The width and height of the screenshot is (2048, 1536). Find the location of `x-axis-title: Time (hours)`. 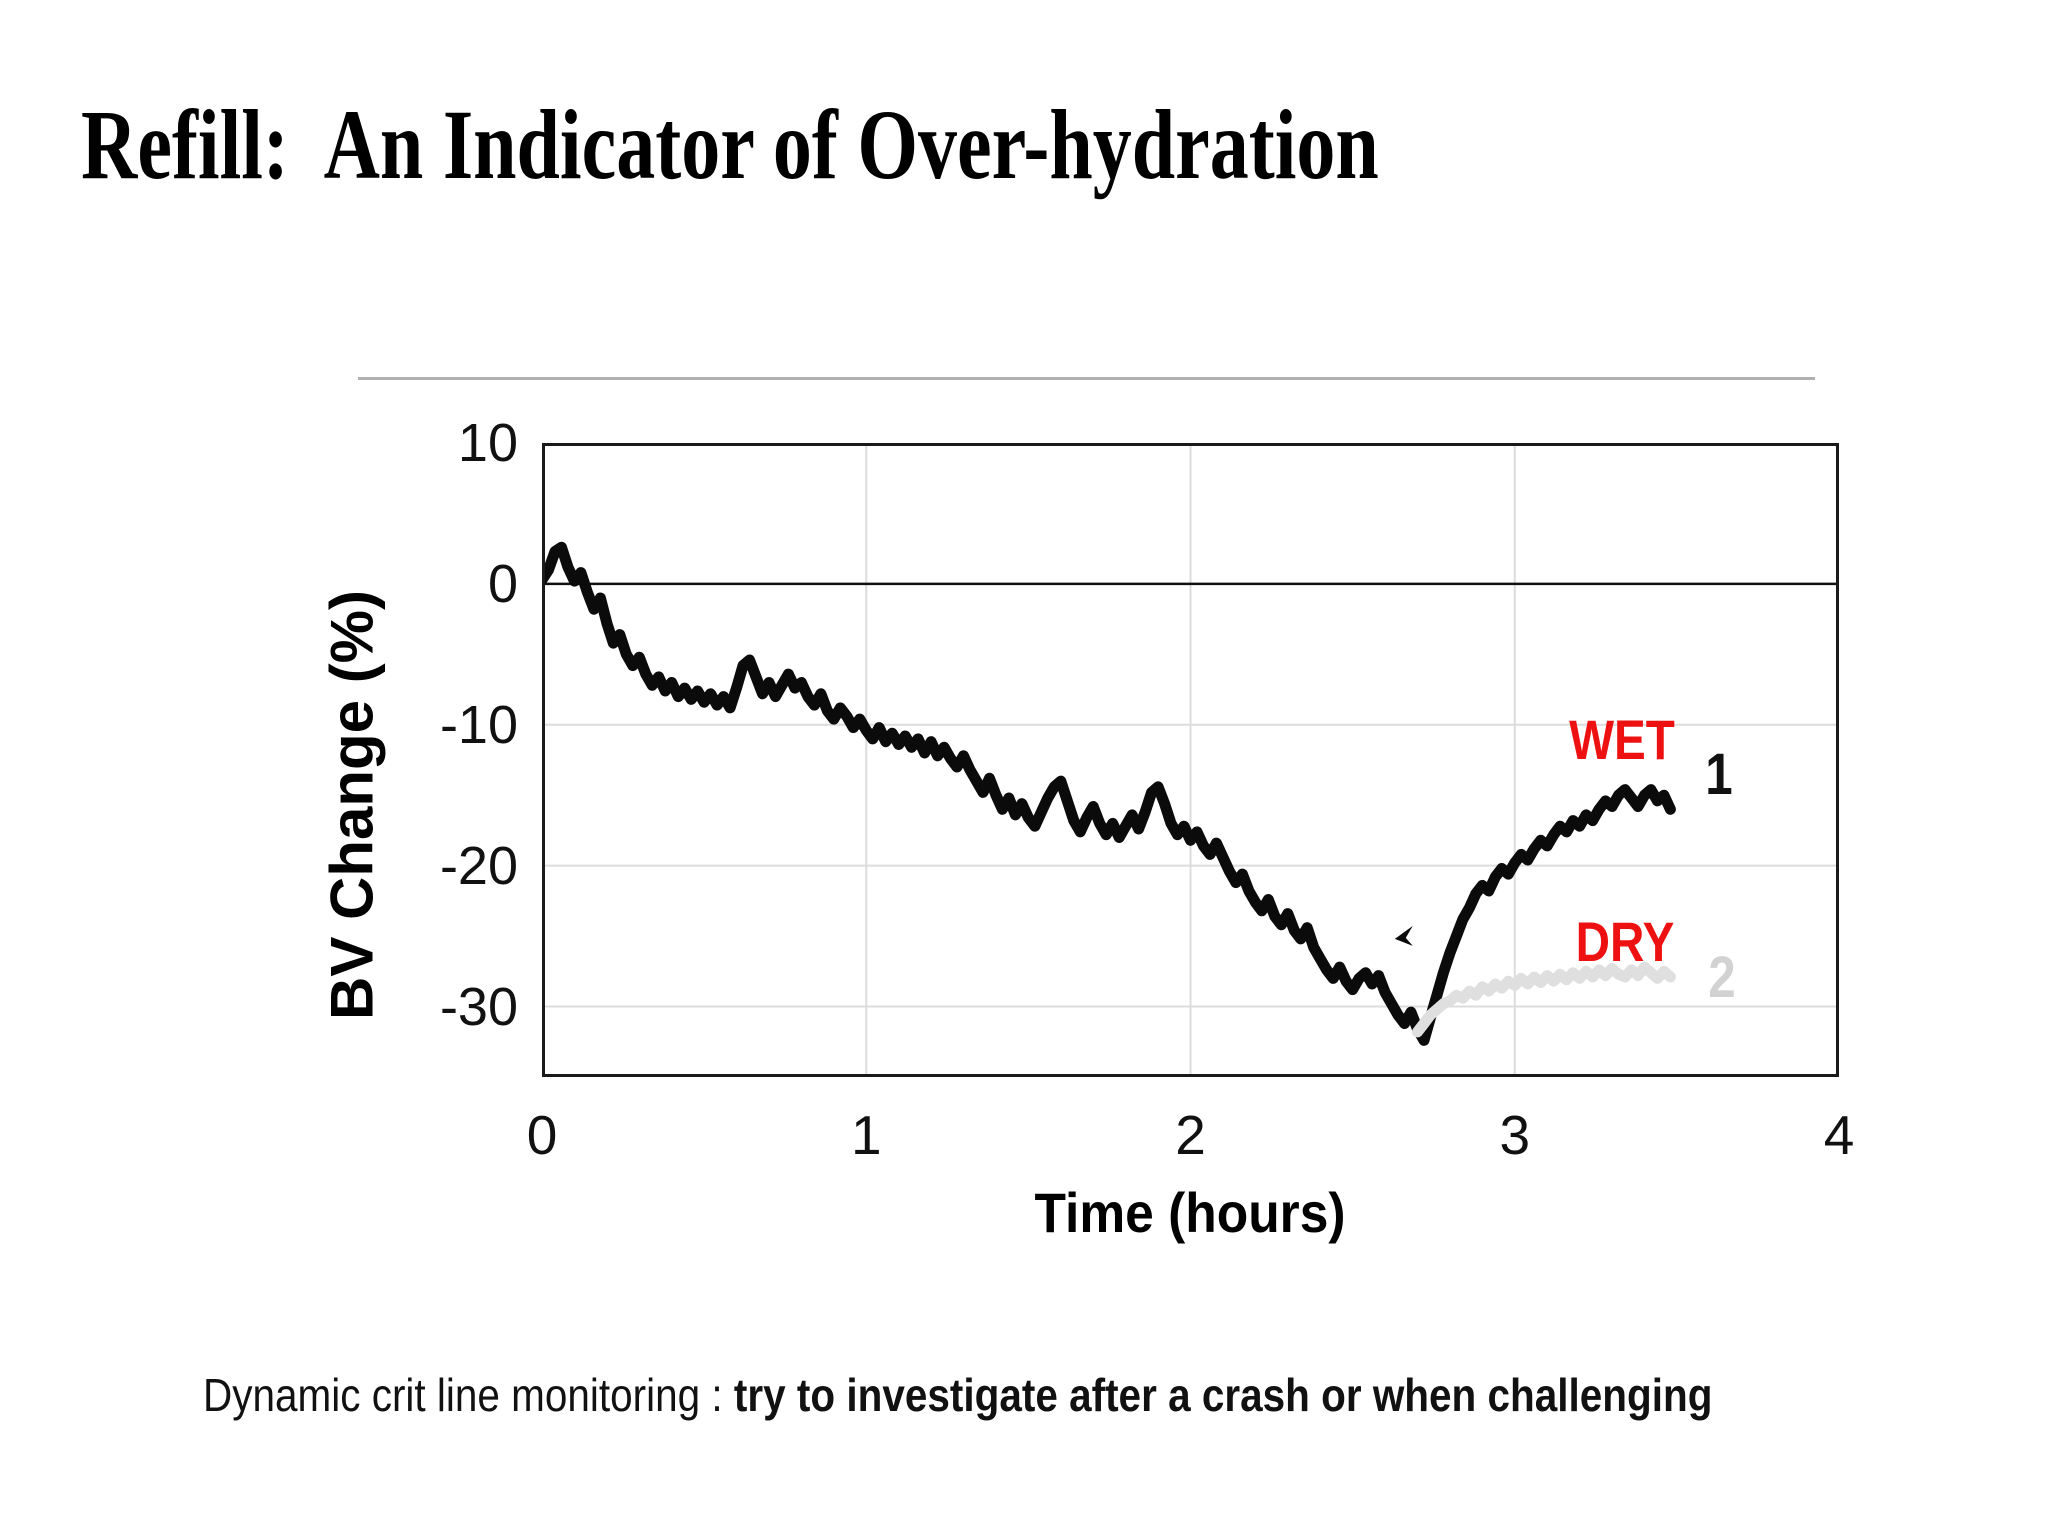

x-axis-title: Time (hours) is located at coordinates (1190, 1212).